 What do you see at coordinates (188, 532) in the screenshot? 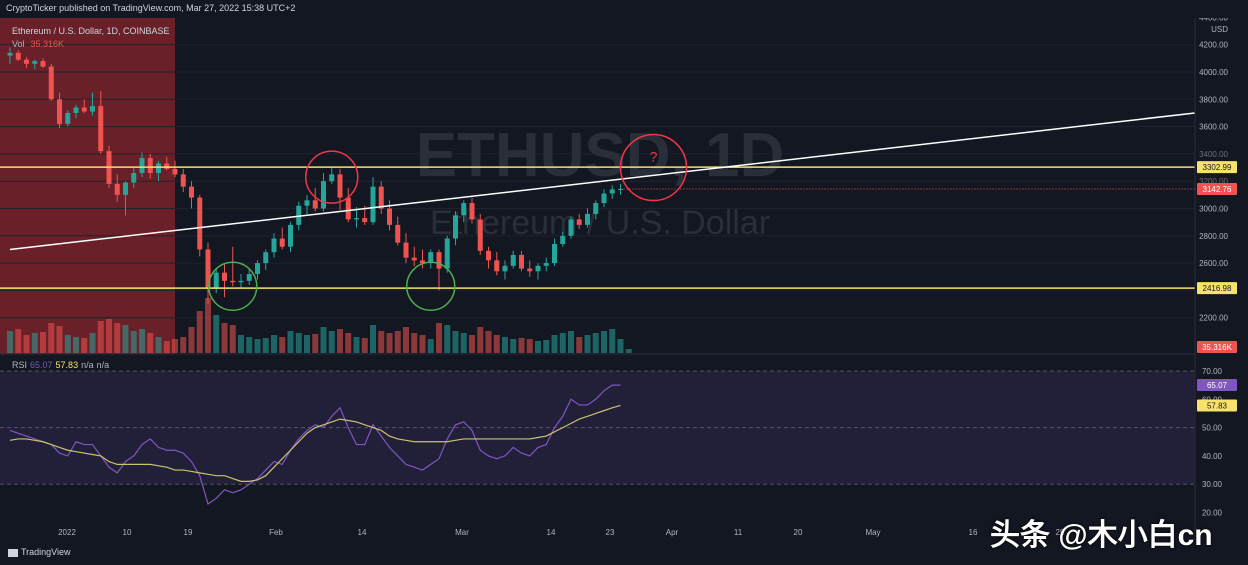
I see `time-tick-label: 19` at bounding box center [188, 532].